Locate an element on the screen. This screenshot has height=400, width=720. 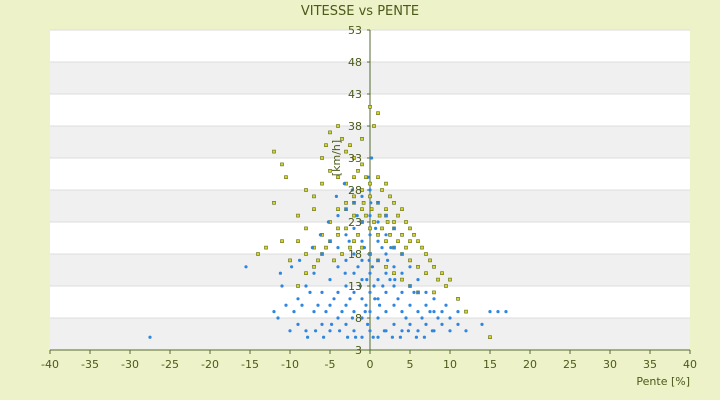
x-tick-label: -35 is located at coordinates (90, 364).